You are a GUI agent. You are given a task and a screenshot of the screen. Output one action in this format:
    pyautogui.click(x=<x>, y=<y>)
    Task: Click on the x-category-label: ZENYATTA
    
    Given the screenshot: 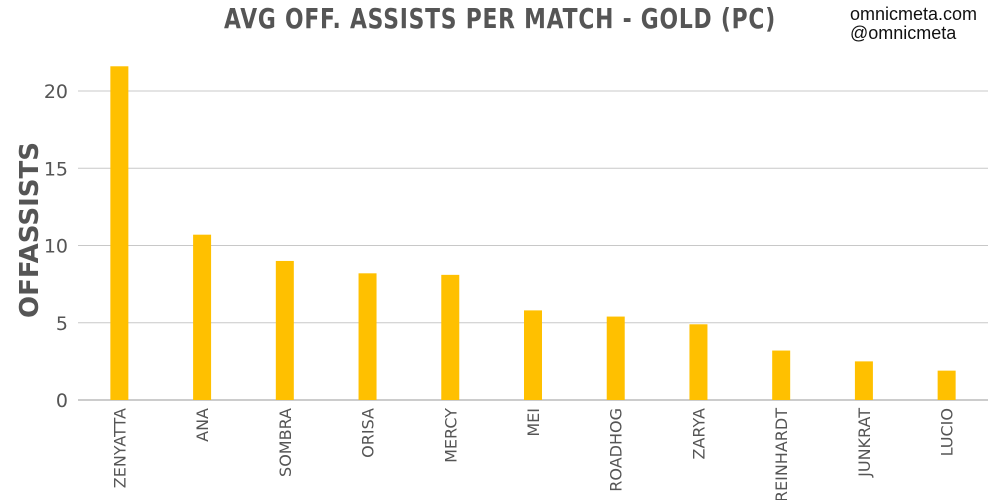 What is the action you would take?
    pyautogui.click(x=119, y=448)
    